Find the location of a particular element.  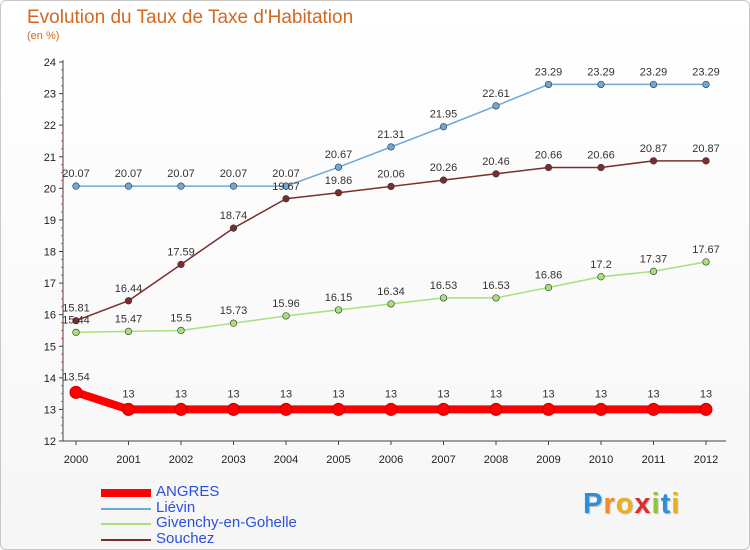

y-tick-label: 20 is located at coordinates (50, 189).